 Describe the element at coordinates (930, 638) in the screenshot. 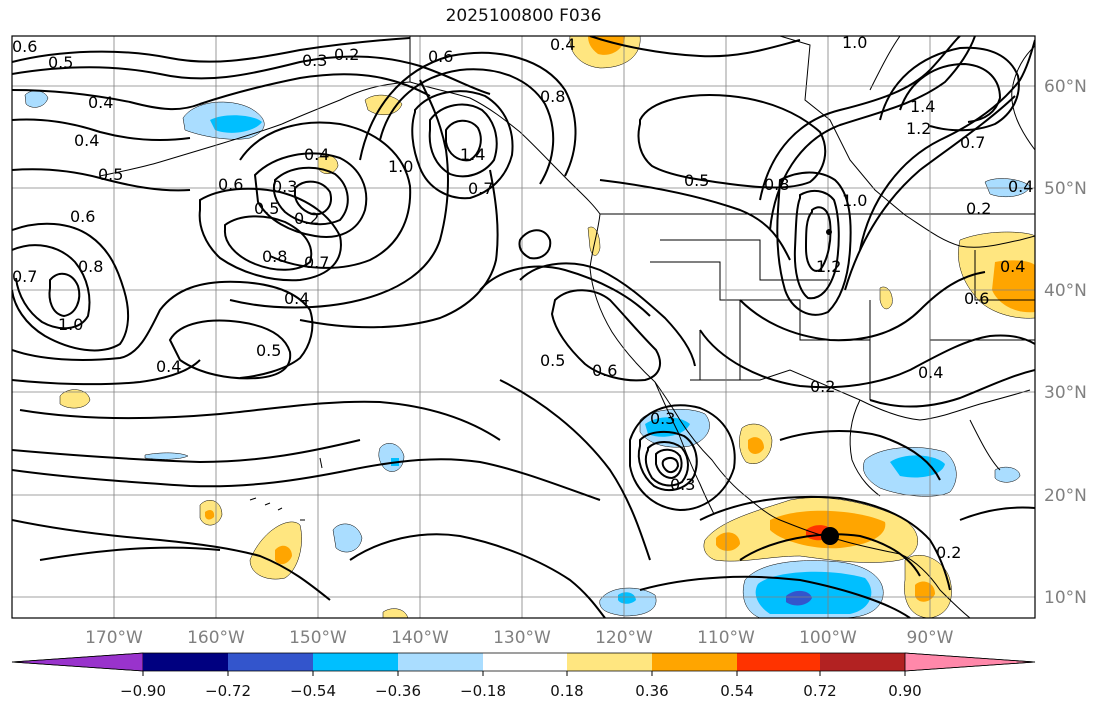

I see `lon-tick-label: 90°W` at that location.